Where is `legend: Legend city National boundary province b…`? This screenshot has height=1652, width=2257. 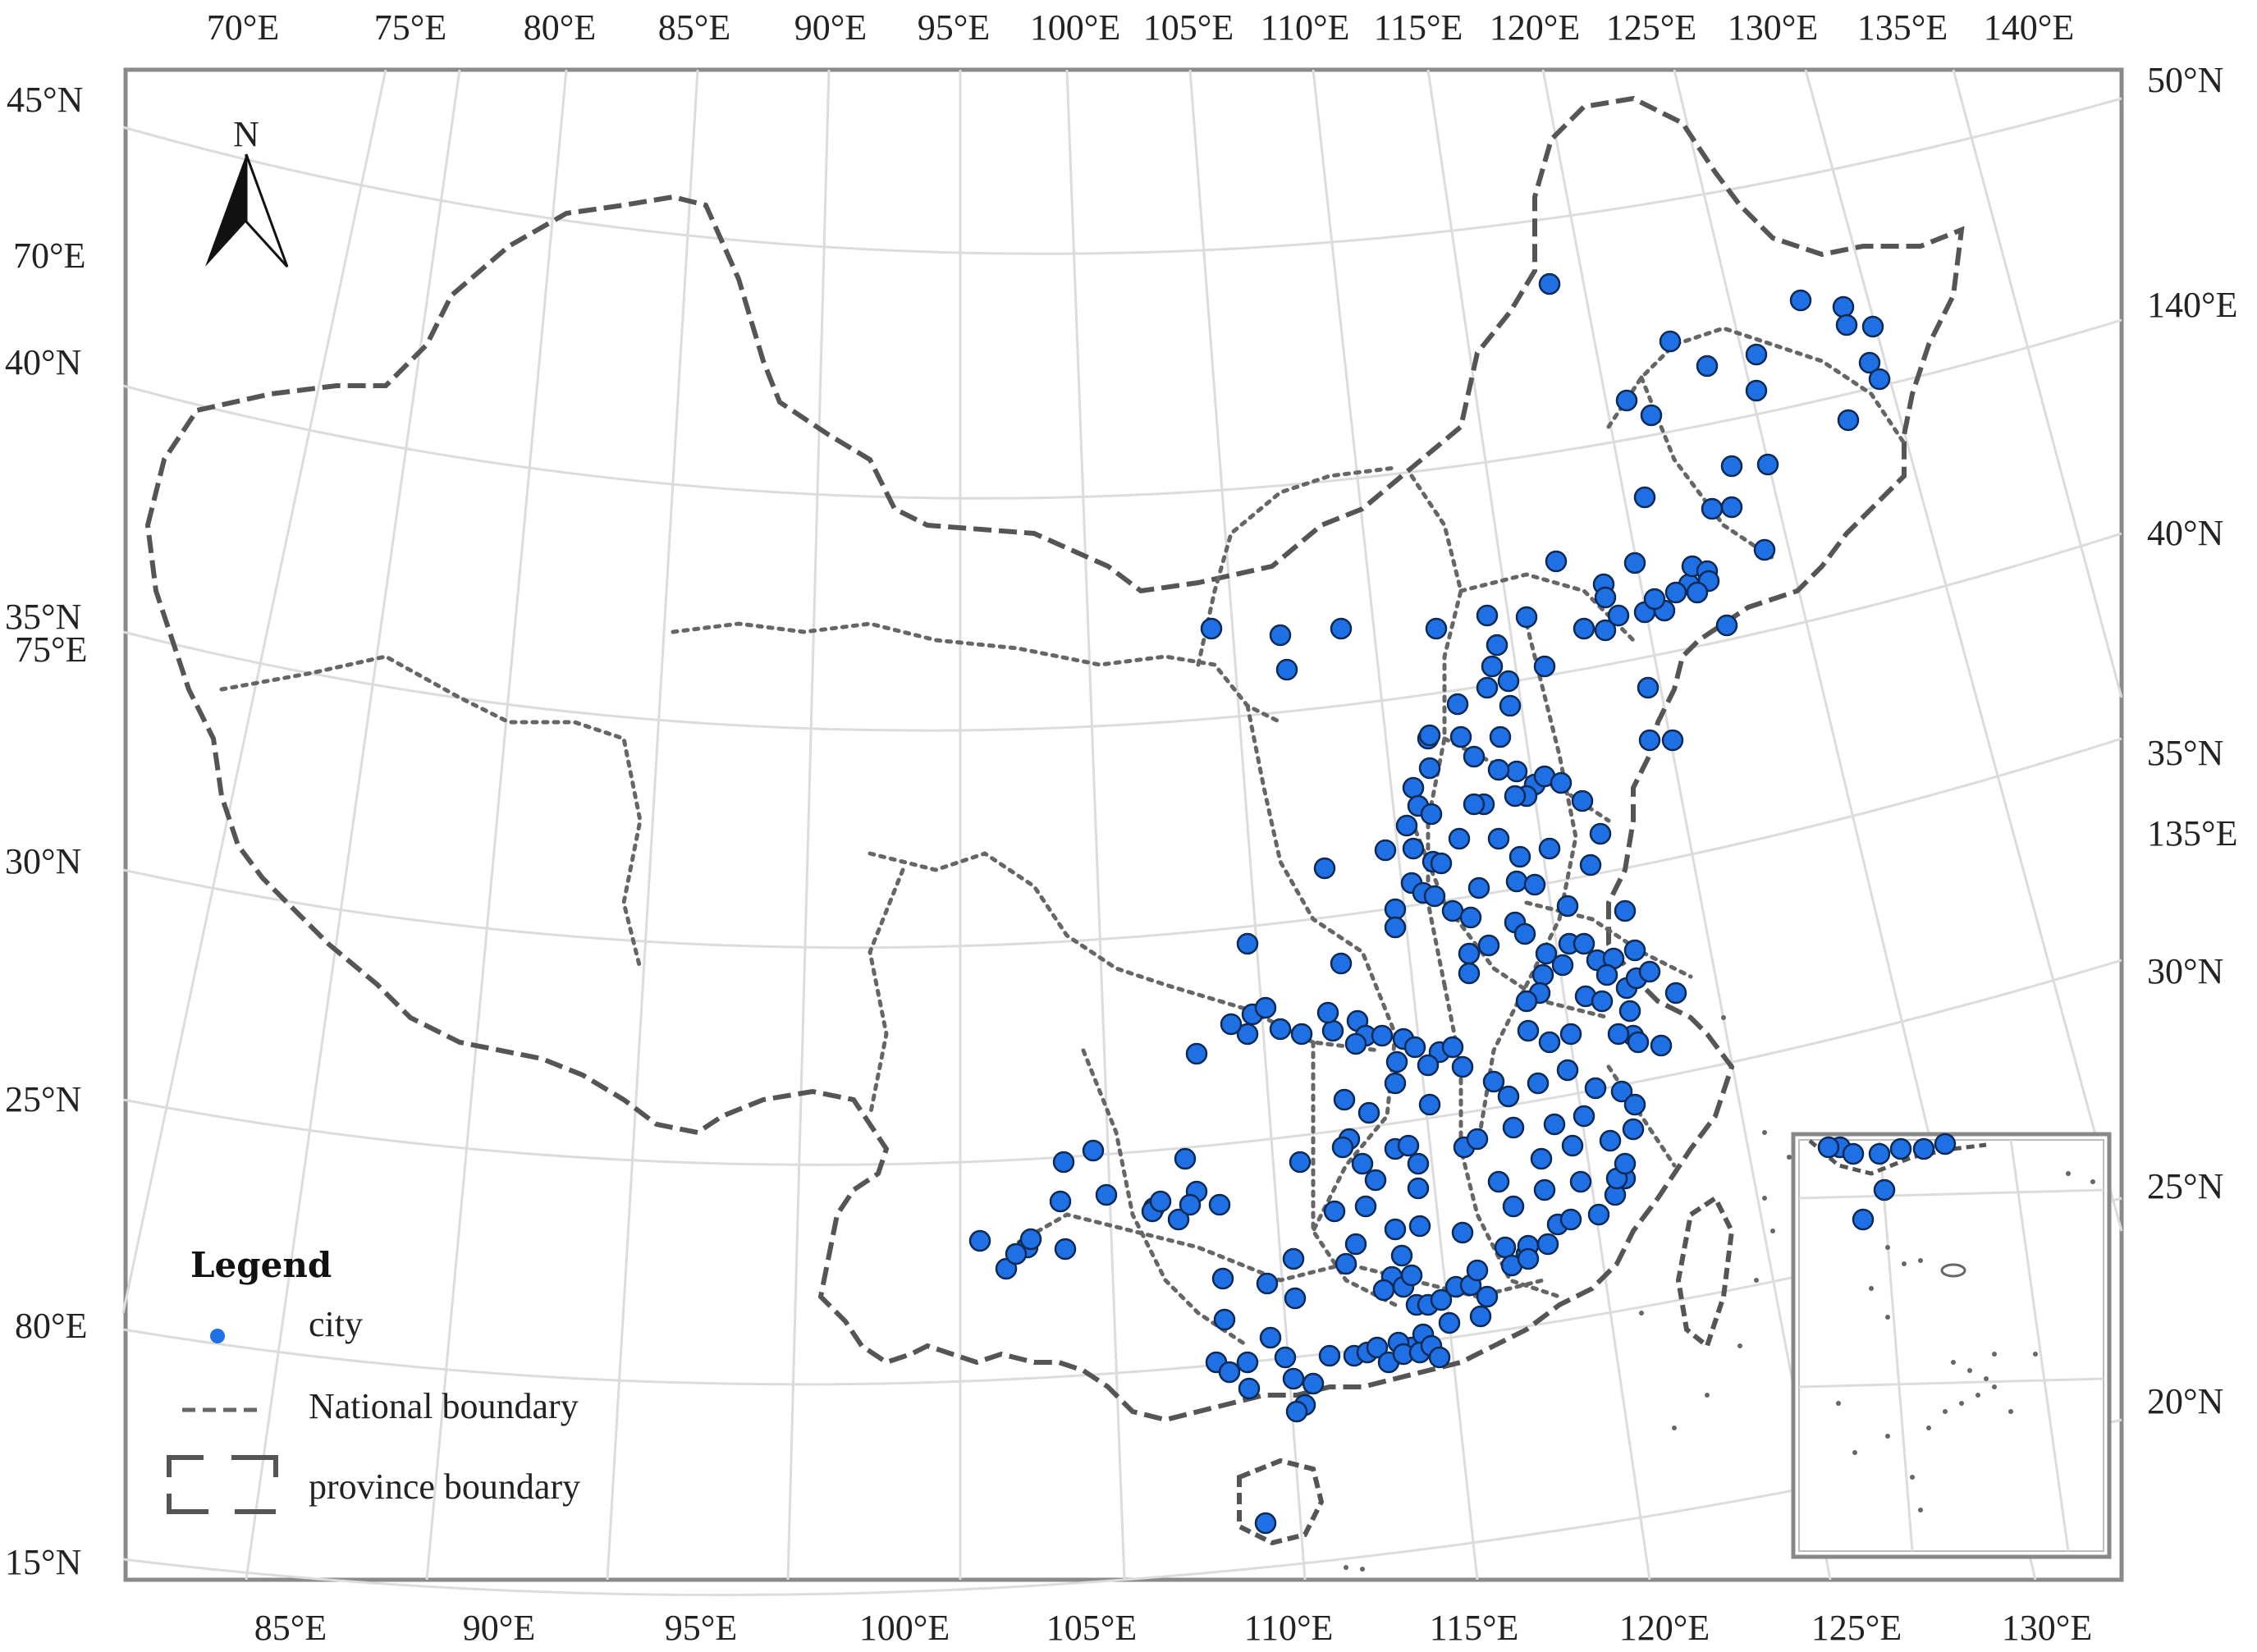 legend: Legend city National boundary province b… is located at coordinates (373, 1379).